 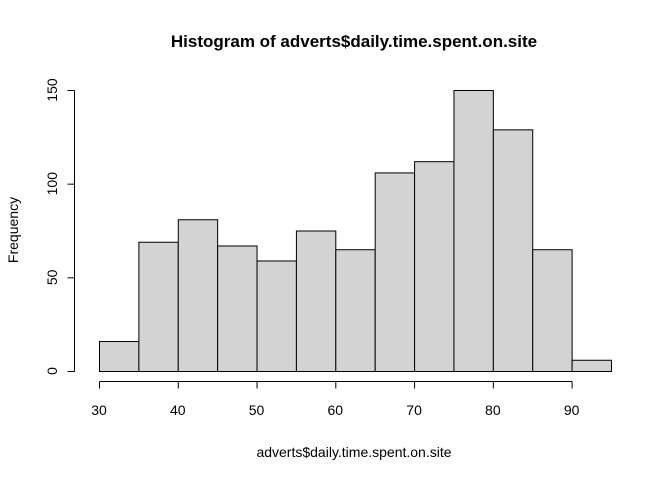 I want to click on x-tick-label-50: 50, so click(x=257, y=410).